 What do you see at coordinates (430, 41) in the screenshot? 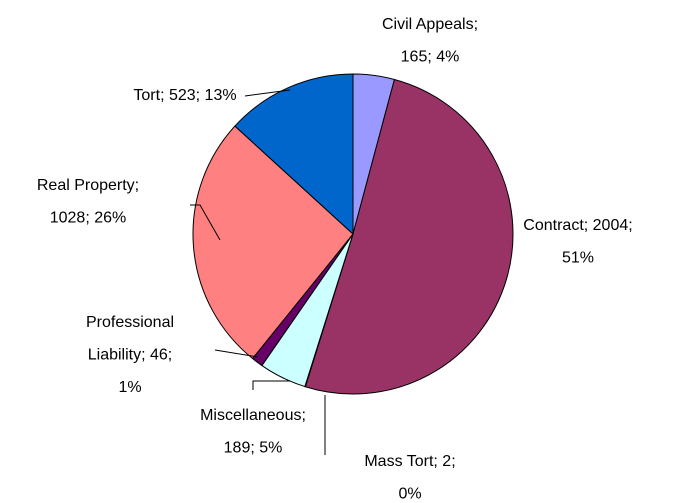
I see `data-label: Civil Appeals; 165; 4%` at bounding box center [430, 41].